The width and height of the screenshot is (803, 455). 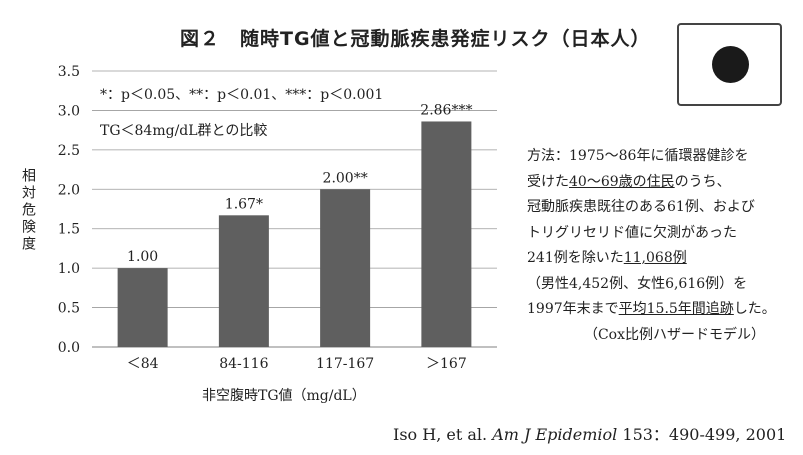 What do you see at coordinates (607, 258) in the screenshot?
I see `method-line: 241例を除いた11,068例` at bounding box center [607, 258].